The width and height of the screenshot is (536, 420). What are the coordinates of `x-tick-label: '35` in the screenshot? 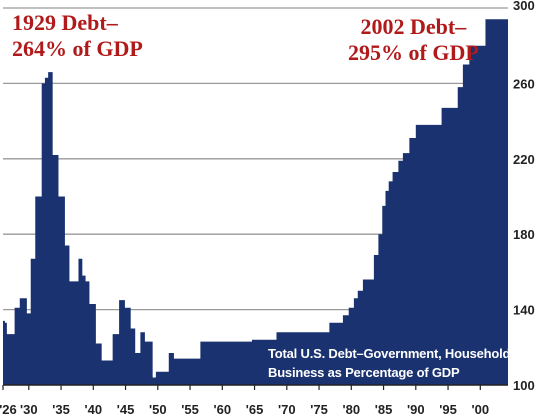 It's located at (61, 409).